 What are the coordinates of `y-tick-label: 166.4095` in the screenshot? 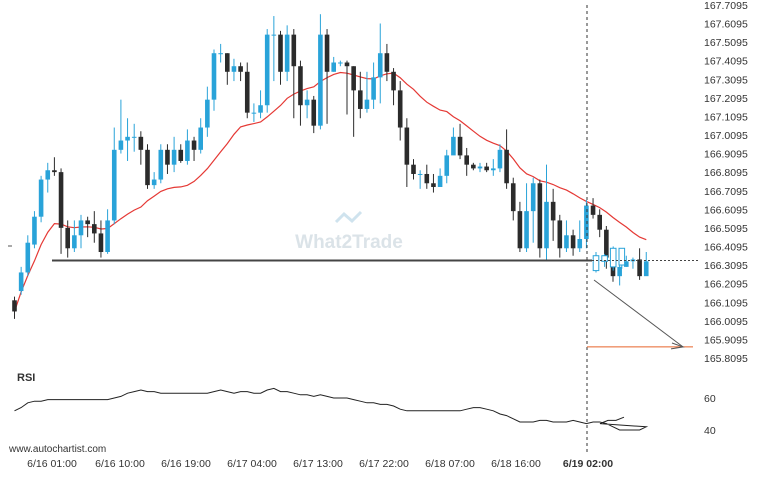 It's located at (726, 248).